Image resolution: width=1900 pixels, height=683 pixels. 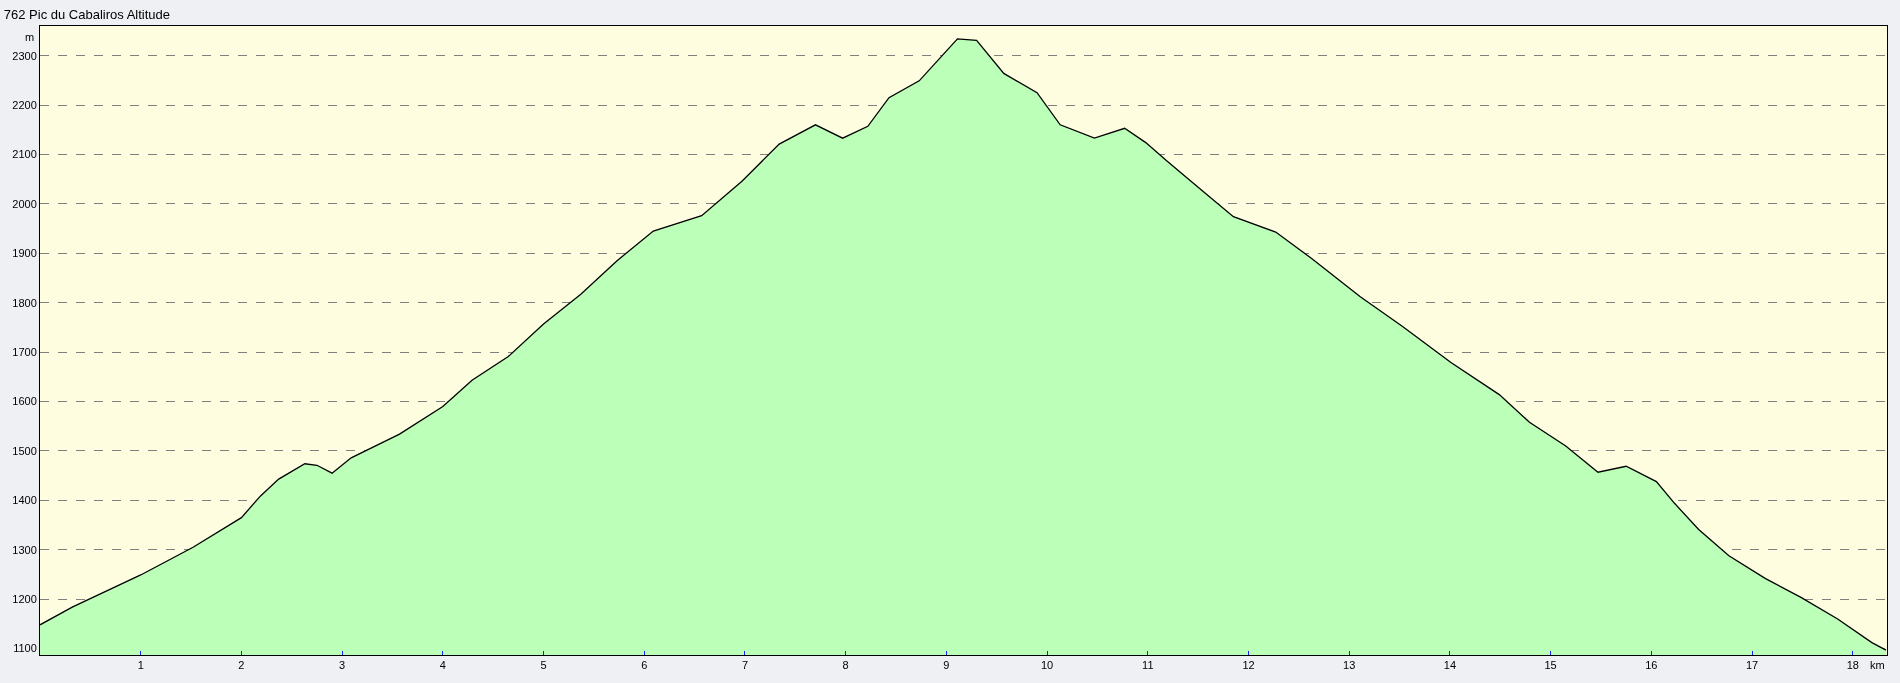 I want to click on x-tick-label: 13, so click(x=1349, y=665).